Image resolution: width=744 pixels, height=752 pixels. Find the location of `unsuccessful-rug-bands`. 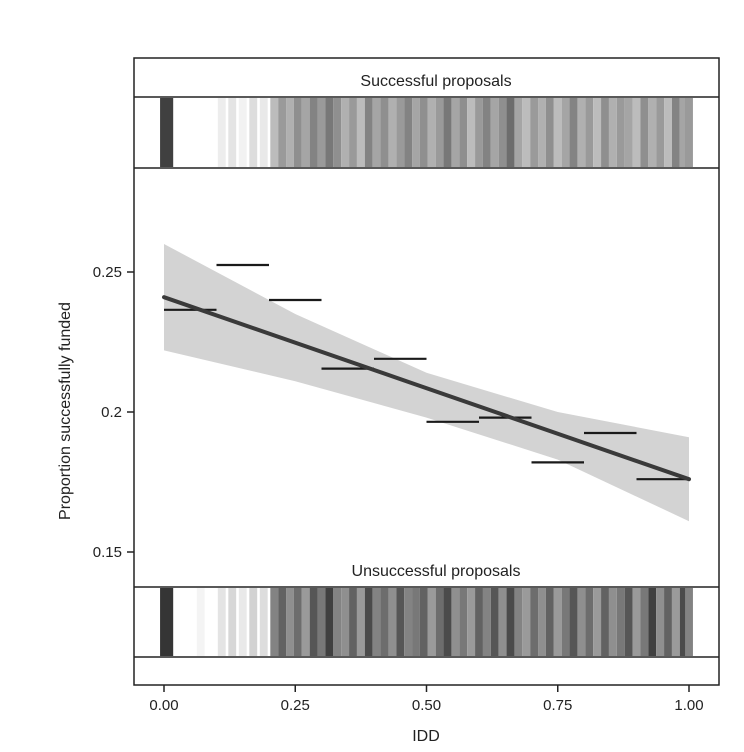

unsuccessful-rug-bands is located at coordinates (426, 622).